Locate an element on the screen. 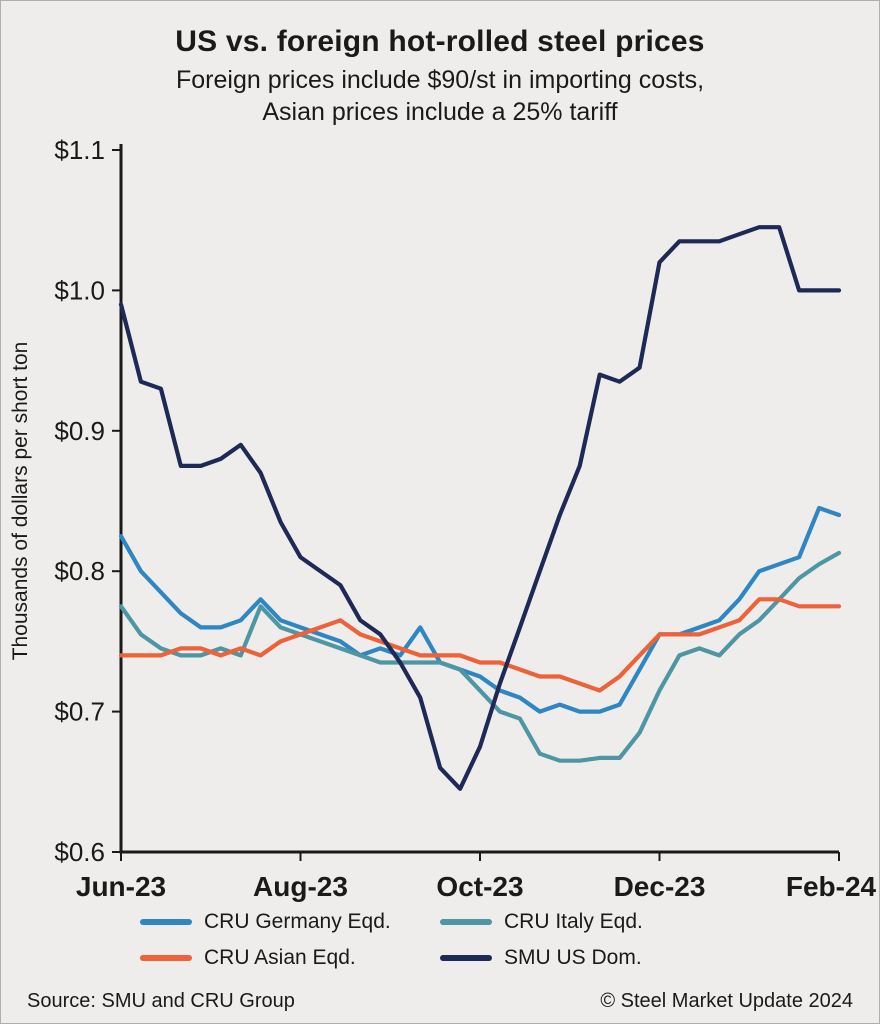 The width and height of the screenshot is (880, 1024). legend-swatch-cru-asian-eqd is located at coordinates (166, 958).